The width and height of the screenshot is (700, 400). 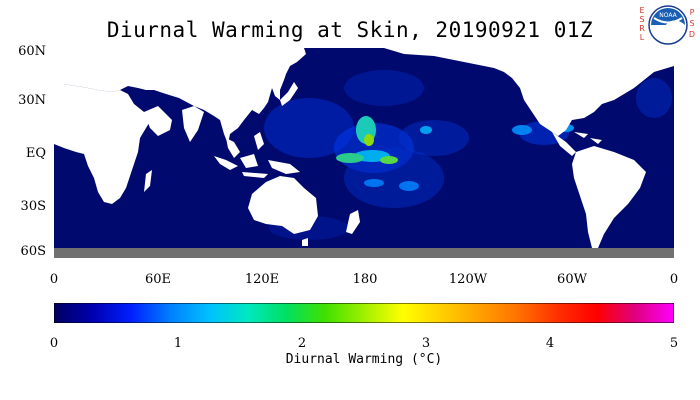 I want to click on colorbar-tick: 3, so click(x=426, y=343).